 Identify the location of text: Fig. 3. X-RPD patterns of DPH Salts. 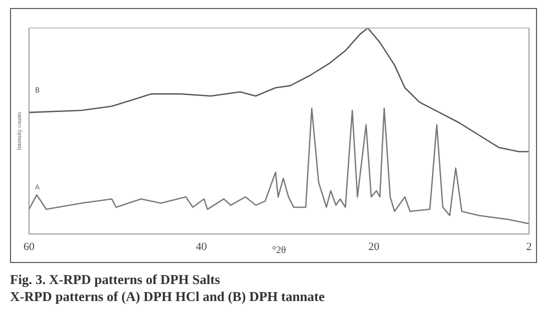
(115, 279).